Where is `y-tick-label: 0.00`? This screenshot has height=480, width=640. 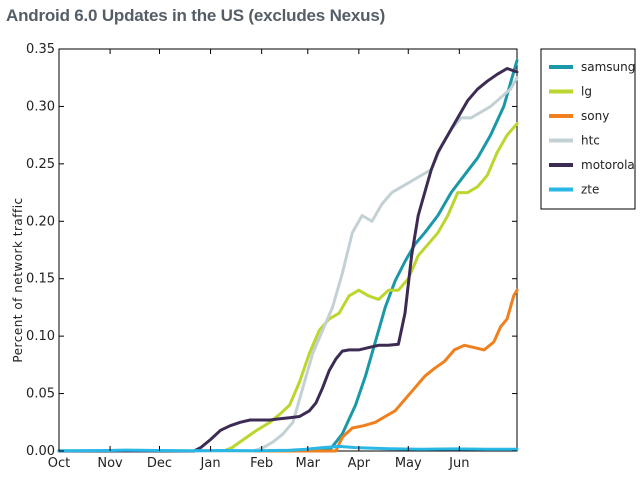 y-tick-label: 0.00 is located at coordinates (40, 451).